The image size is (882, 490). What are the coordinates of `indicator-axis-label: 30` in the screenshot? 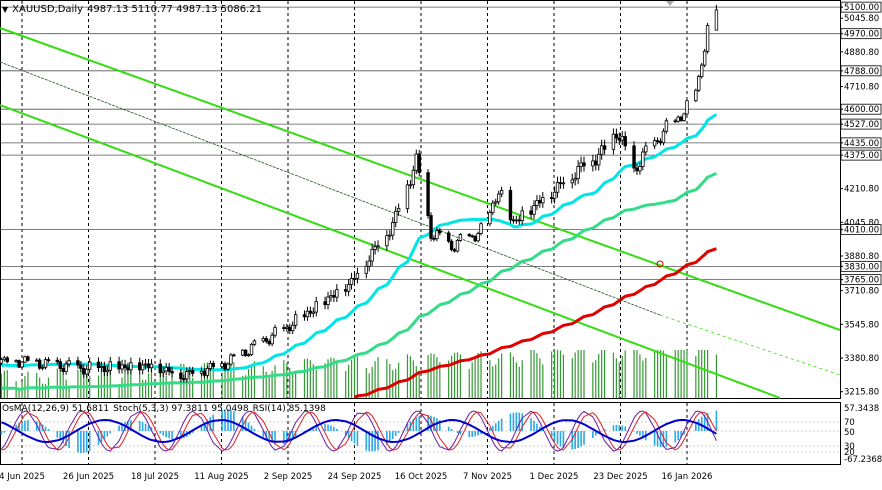 It's located at (849, 447).